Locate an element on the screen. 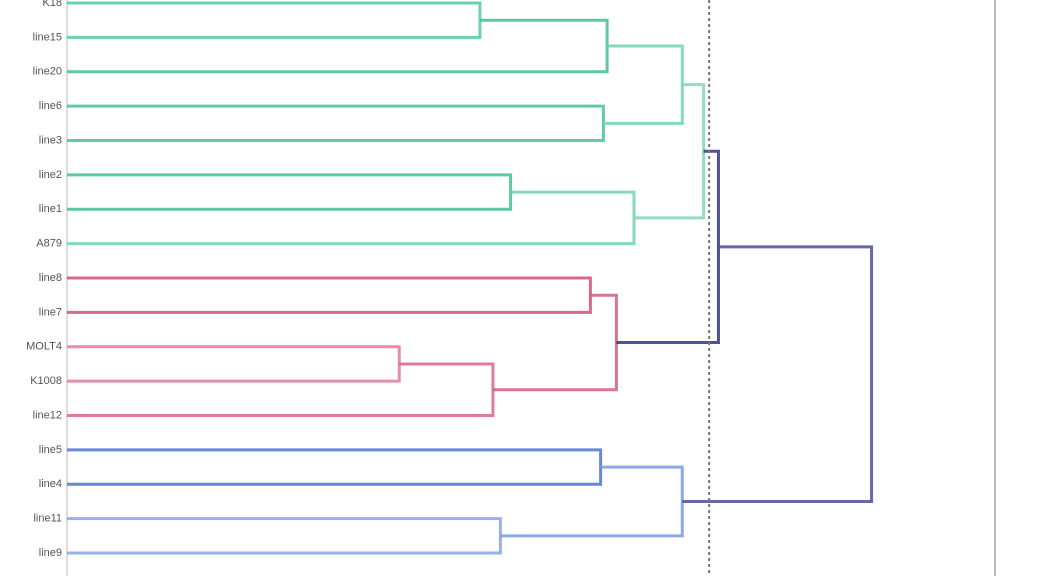 Image resolution: width=1038 pixels, height=576 pixels. leaf-label: A879 is located at coordinates (49, 244).